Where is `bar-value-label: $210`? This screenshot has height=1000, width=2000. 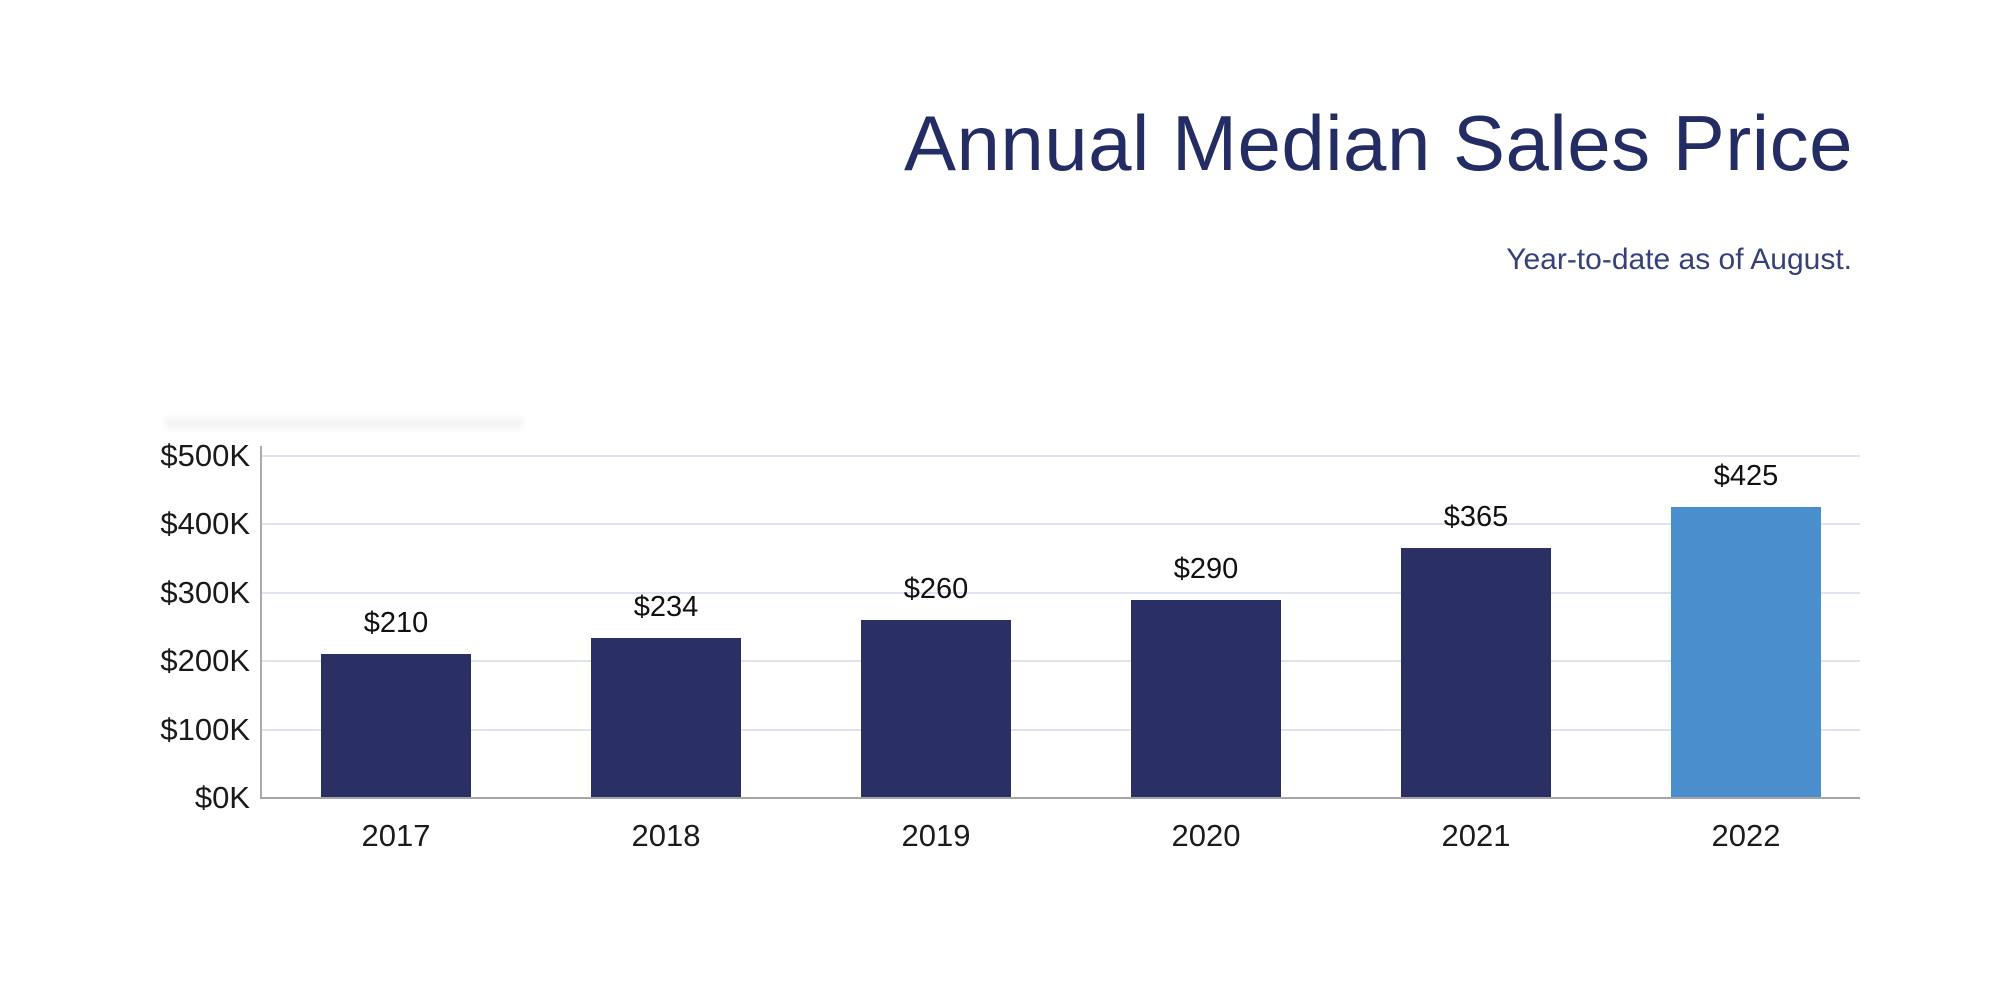 bar-value-label: $210 is located at coordinates (396, 623).